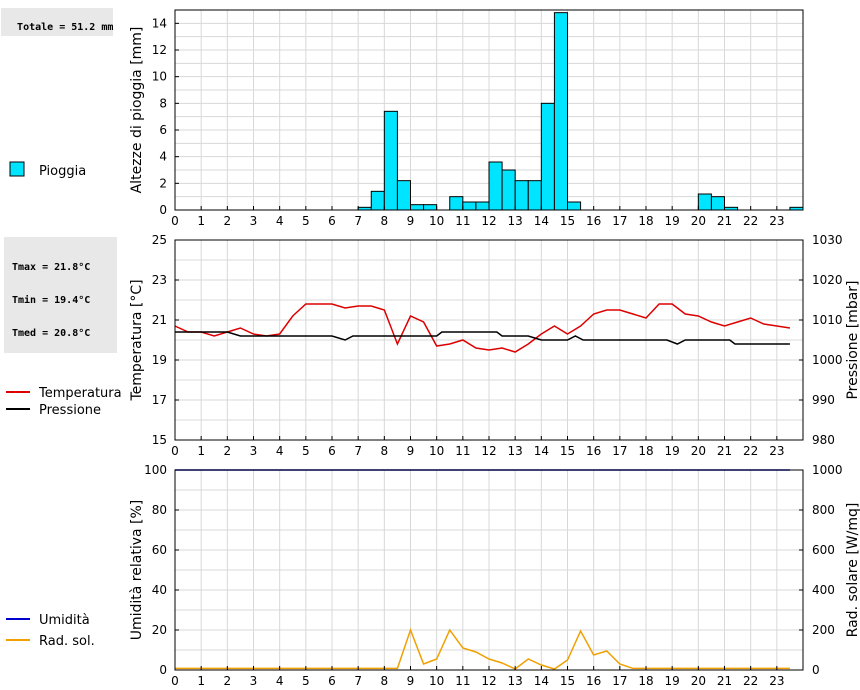  I want to click on y-right-tick-label: 1010, so click(827, 320).